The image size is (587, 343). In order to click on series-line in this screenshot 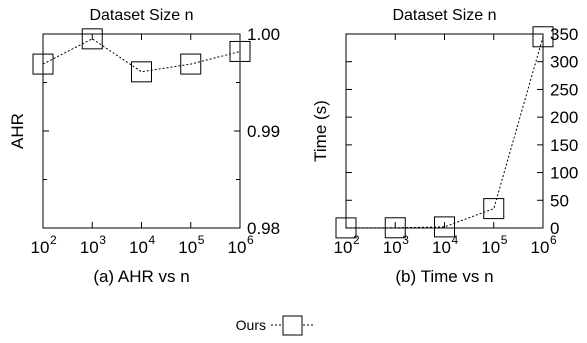, I will do `click(141, 55)`.